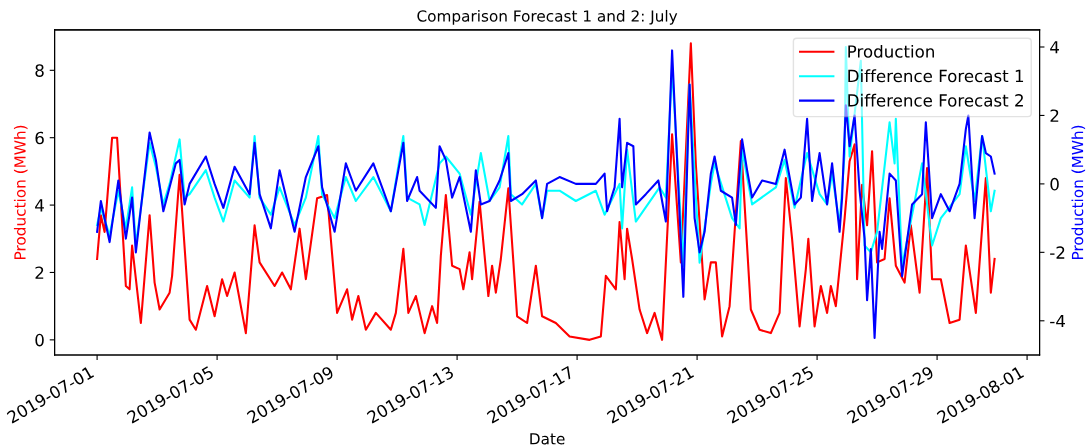 Image resolution: width=1092 pixels, height=446 pixels. Describe the element at coordinates (39, 138) in the screenshot. I see `y-tick-label: 6` at that location.